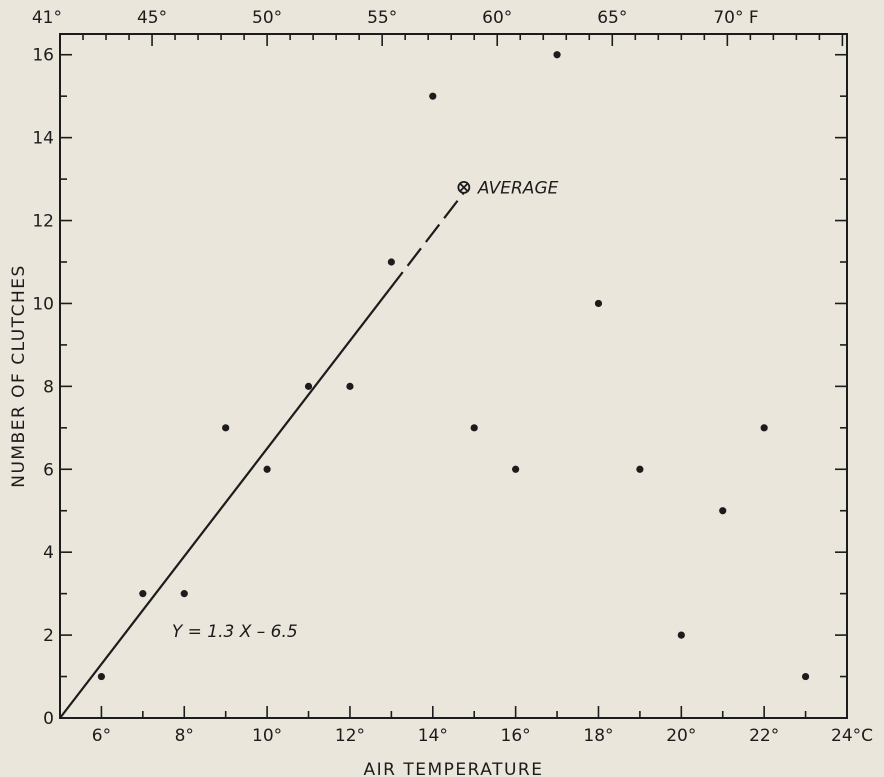 This screenshot has width=884, height=777. What do you see at coordinates (598, 736) in the screenshot?
I see `x-tick-label: 18°` at bounding box center [598, 736].